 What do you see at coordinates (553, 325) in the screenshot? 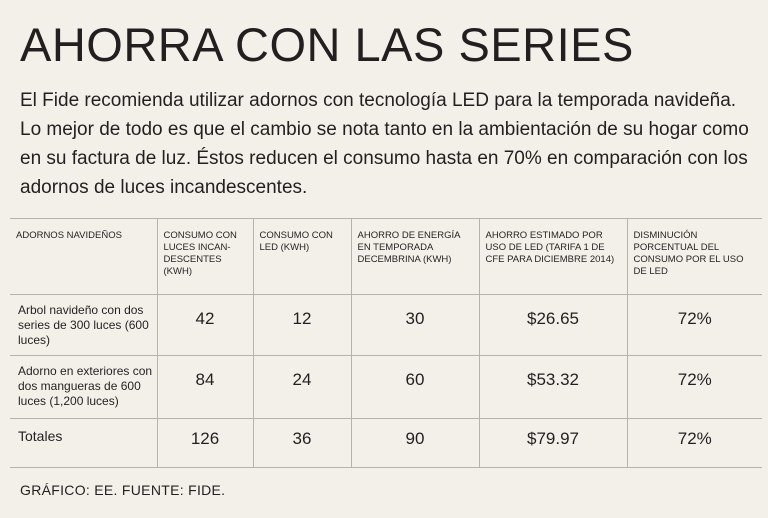
I see `cell-ahorro-estimado: $26.65` at bounding box center [553, 325].